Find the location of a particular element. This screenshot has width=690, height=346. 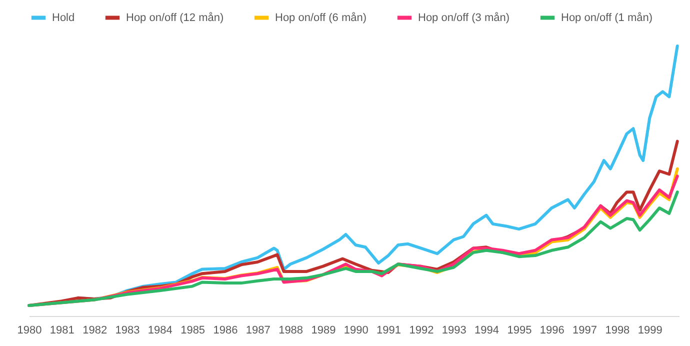

x-tick-label: 1986 is located at coordinates (225, 330).